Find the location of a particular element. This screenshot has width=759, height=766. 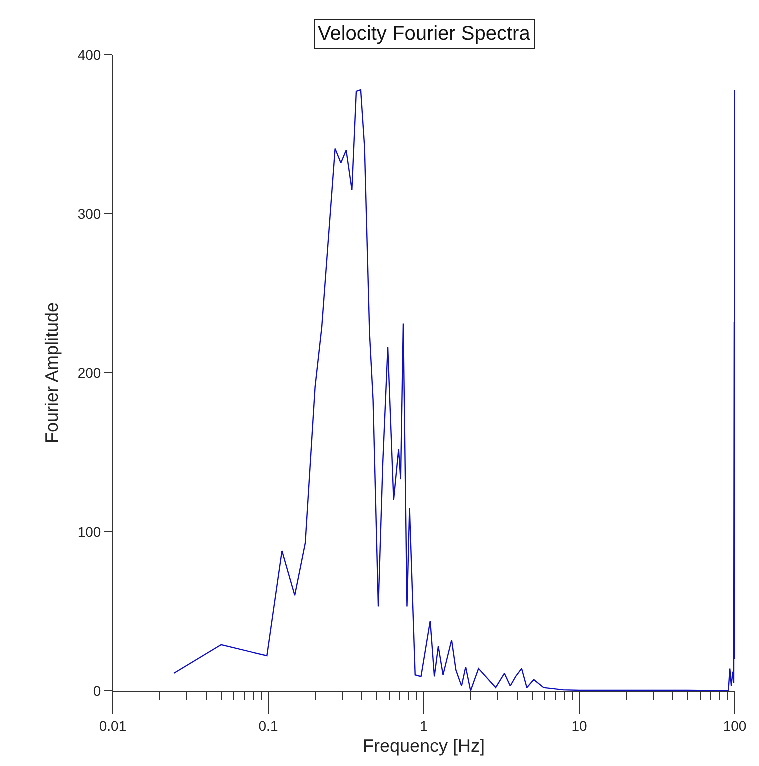

y-tick-label: 300 is located at coordinates (90, 214).